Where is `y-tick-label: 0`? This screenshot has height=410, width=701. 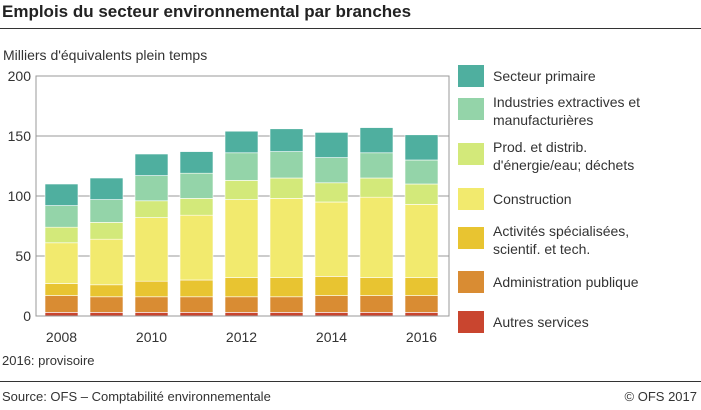 y-tick-label: 0 is located at coordinates (27, 316).